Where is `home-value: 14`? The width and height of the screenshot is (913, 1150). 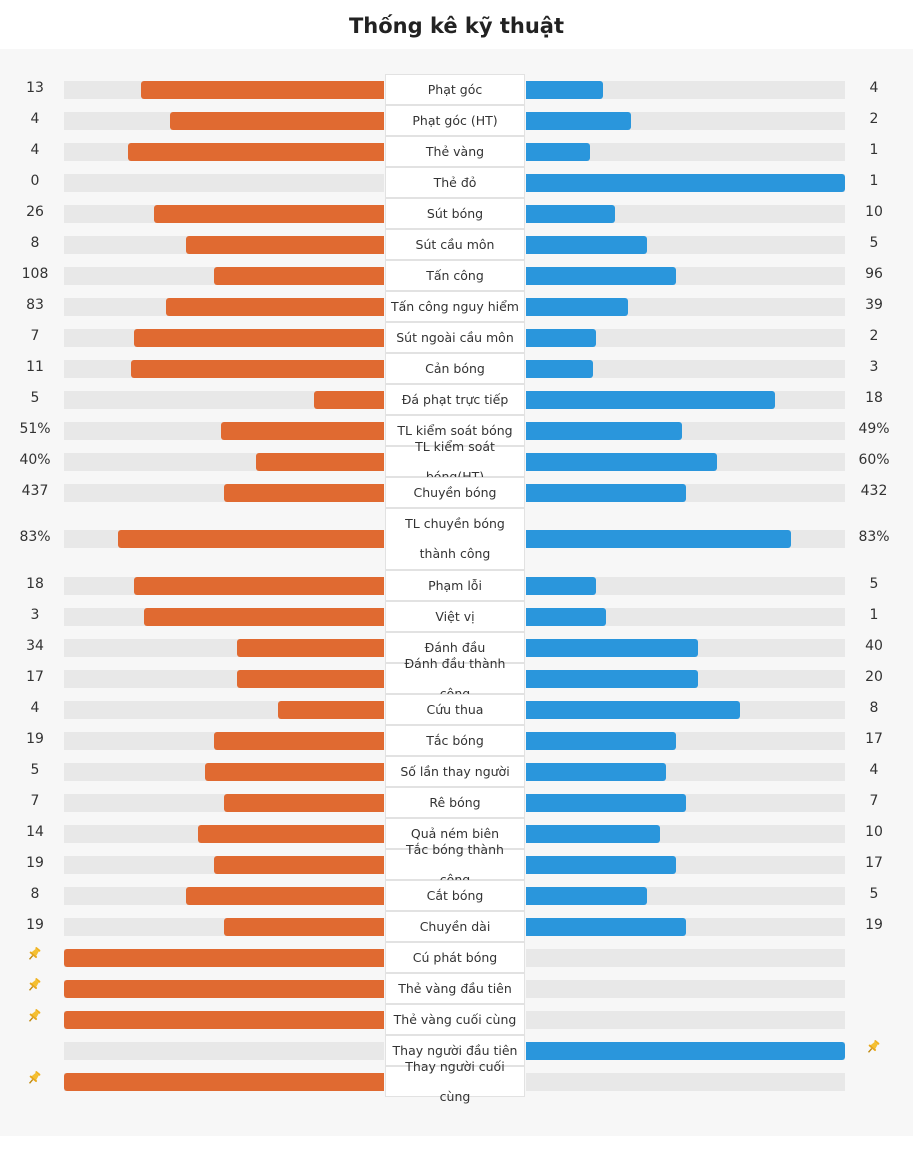
home-value: 14 is located at coordinates (35, 831).